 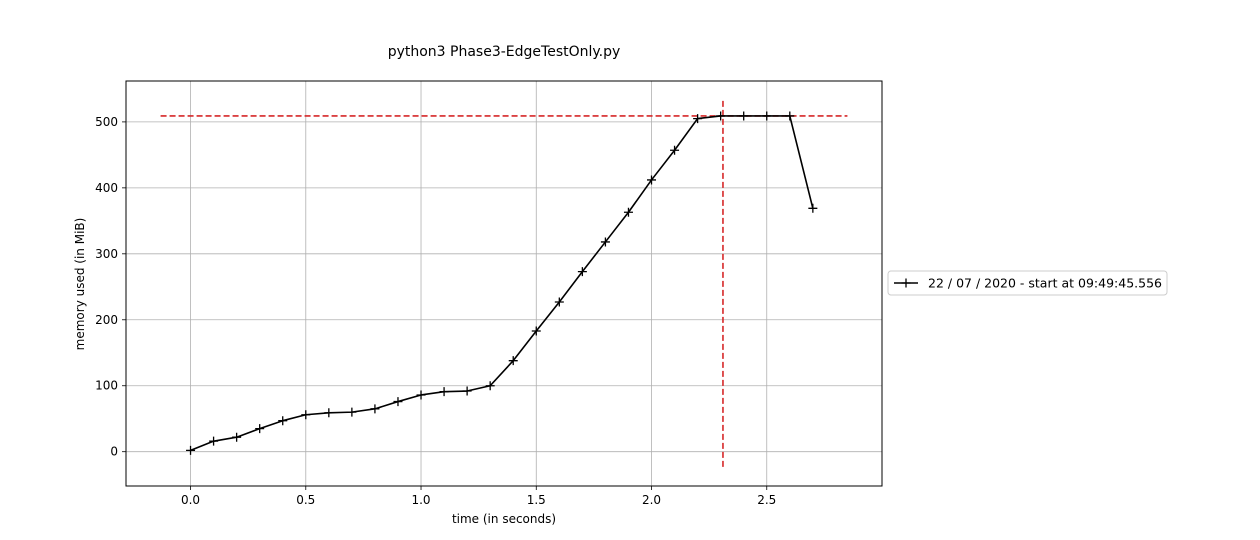 I want to click on x-tick-label: 0.0, so click(x=190, y=500).